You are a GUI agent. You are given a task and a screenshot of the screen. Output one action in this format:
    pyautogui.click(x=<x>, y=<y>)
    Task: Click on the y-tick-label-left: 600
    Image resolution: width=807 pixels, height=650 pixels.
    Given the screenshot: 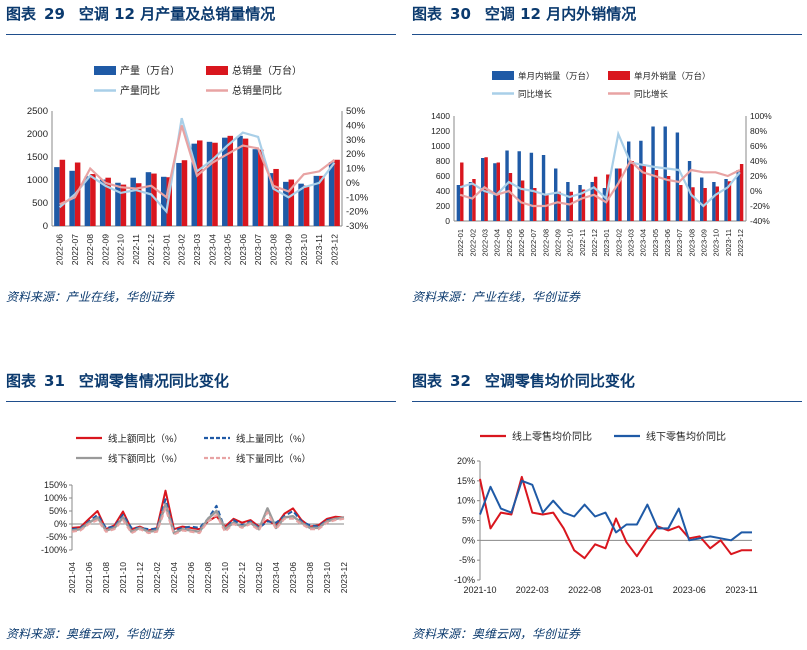 What is the action you would take?
    pyautogui.click(x=443, y=176)
    